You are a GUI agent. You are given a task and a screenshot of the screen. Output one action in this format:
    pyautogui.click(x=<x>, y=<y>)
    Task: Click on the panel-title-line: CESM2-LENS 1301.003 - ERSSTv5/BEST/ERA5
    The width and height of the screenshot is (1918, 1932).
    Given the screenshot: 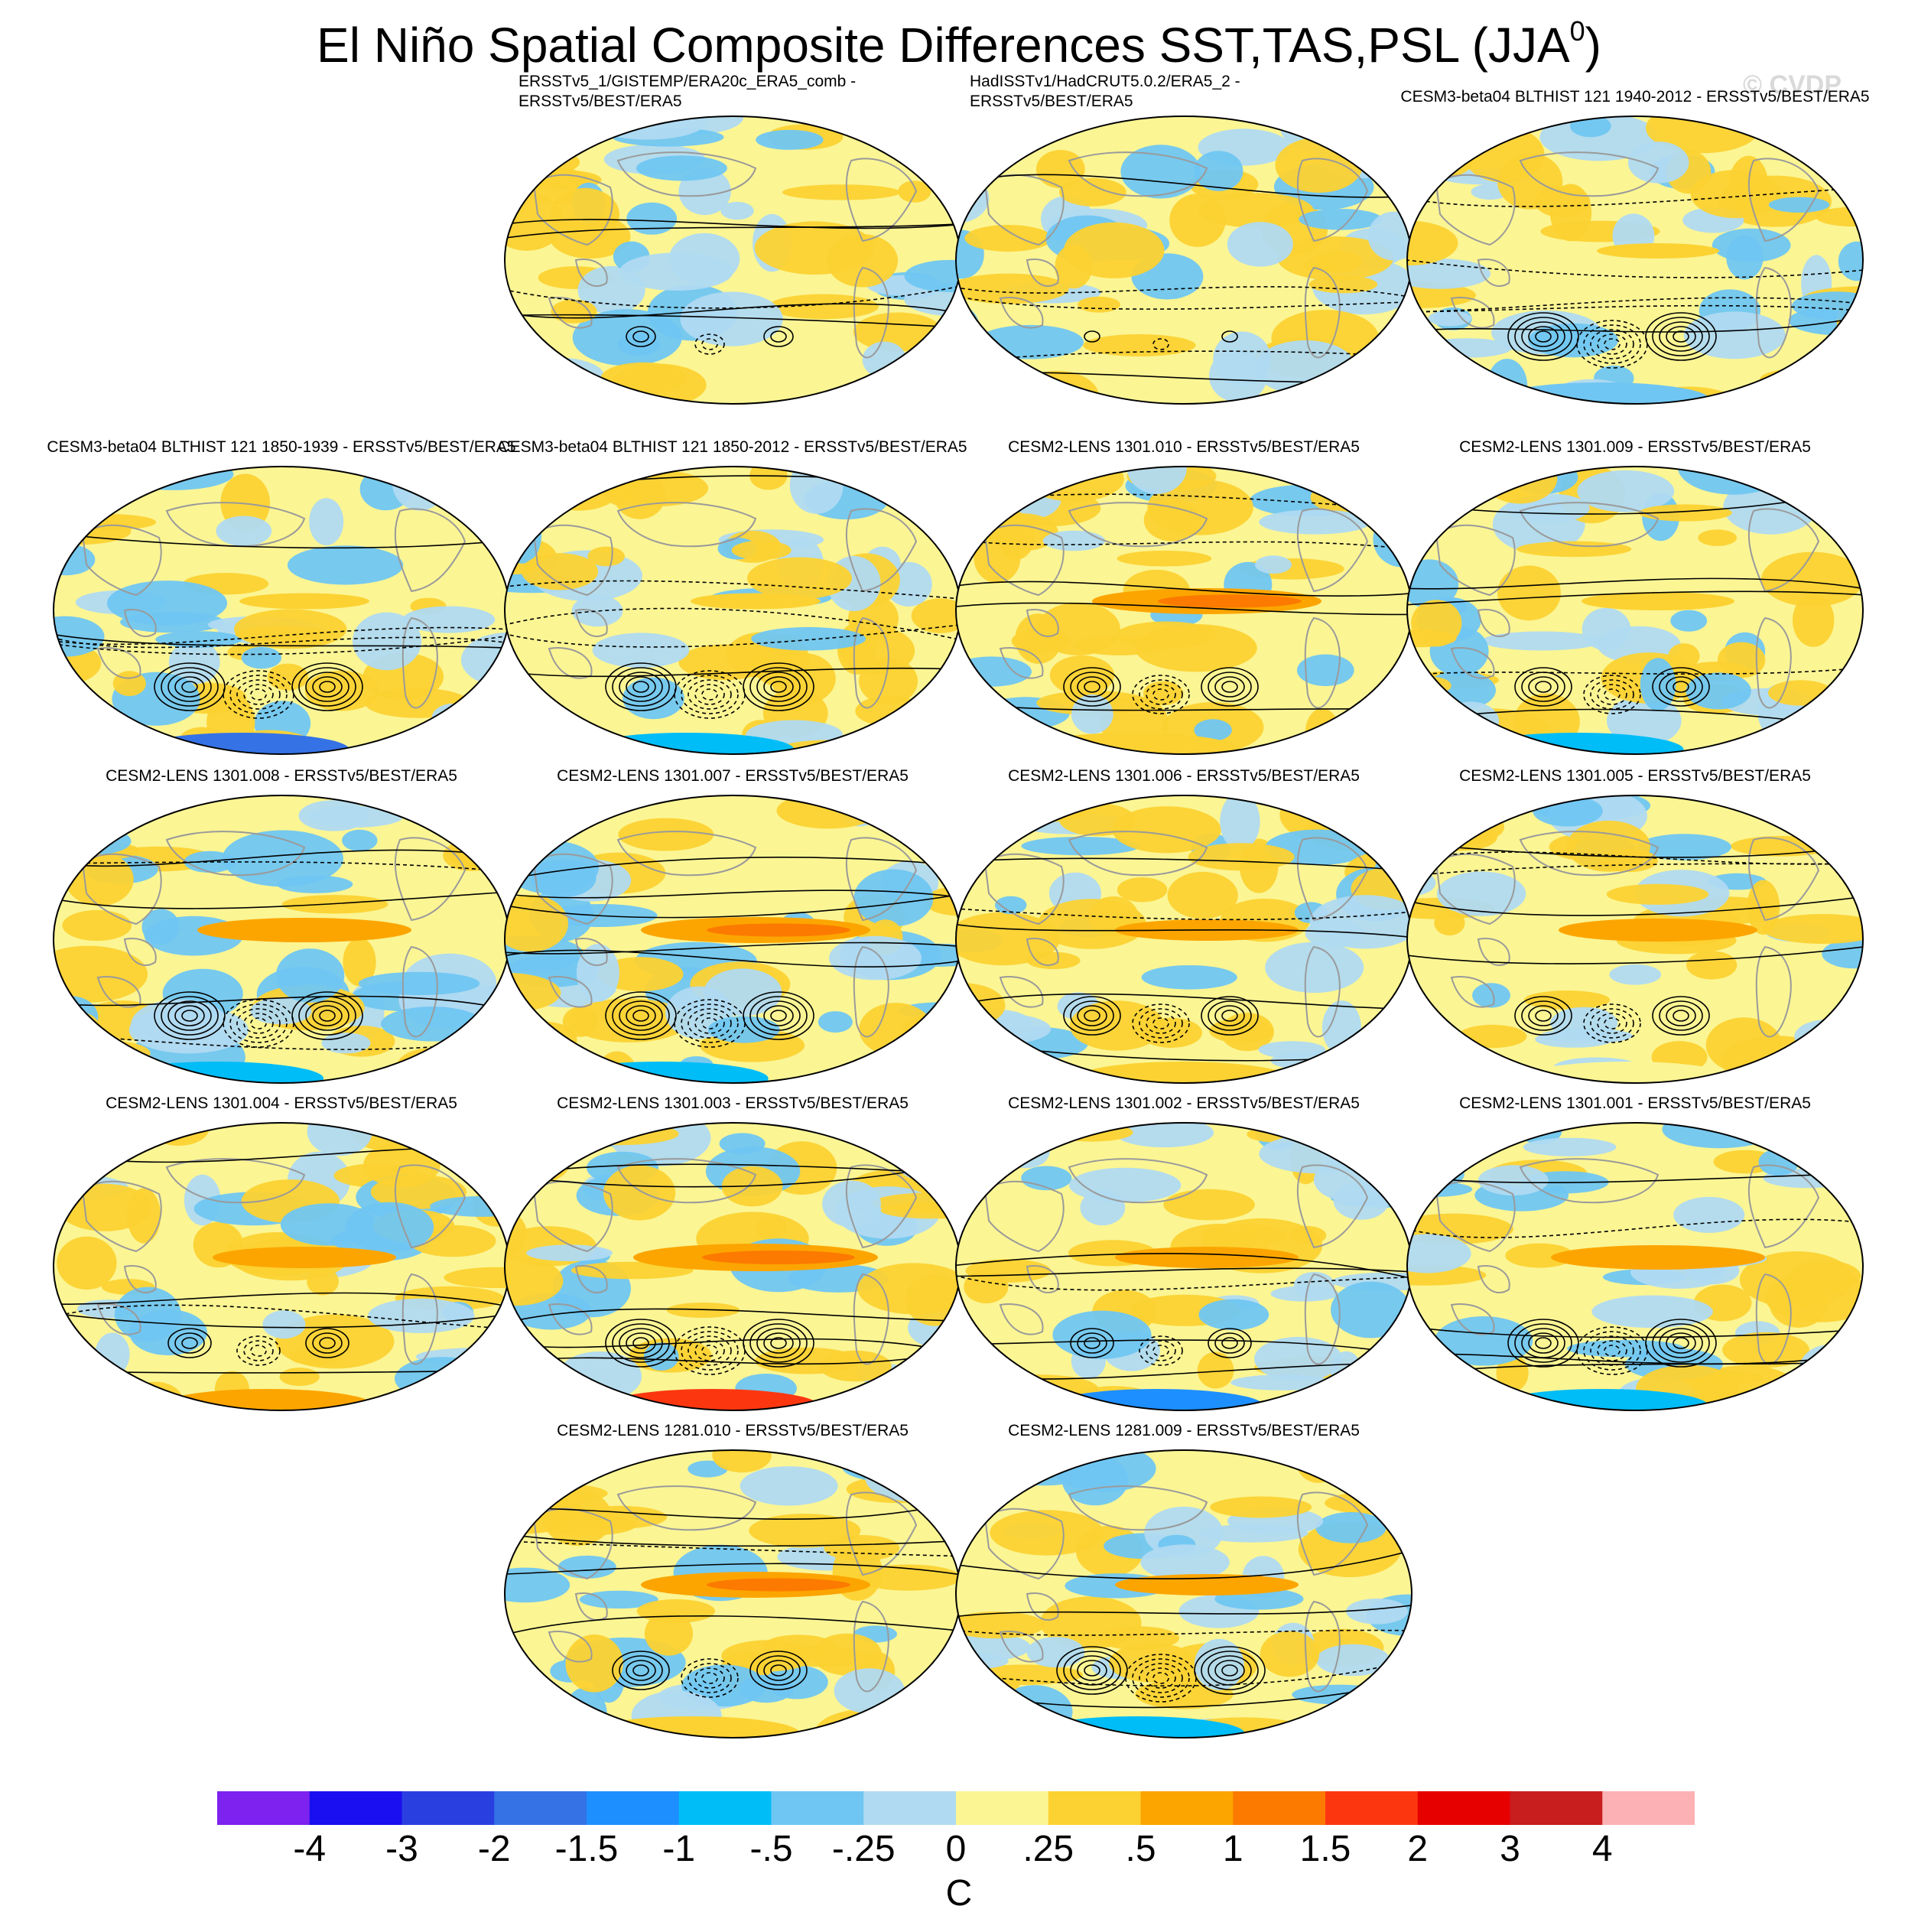 What is the action you would take?
    pyautogui.click(x=733, y=1103)
    